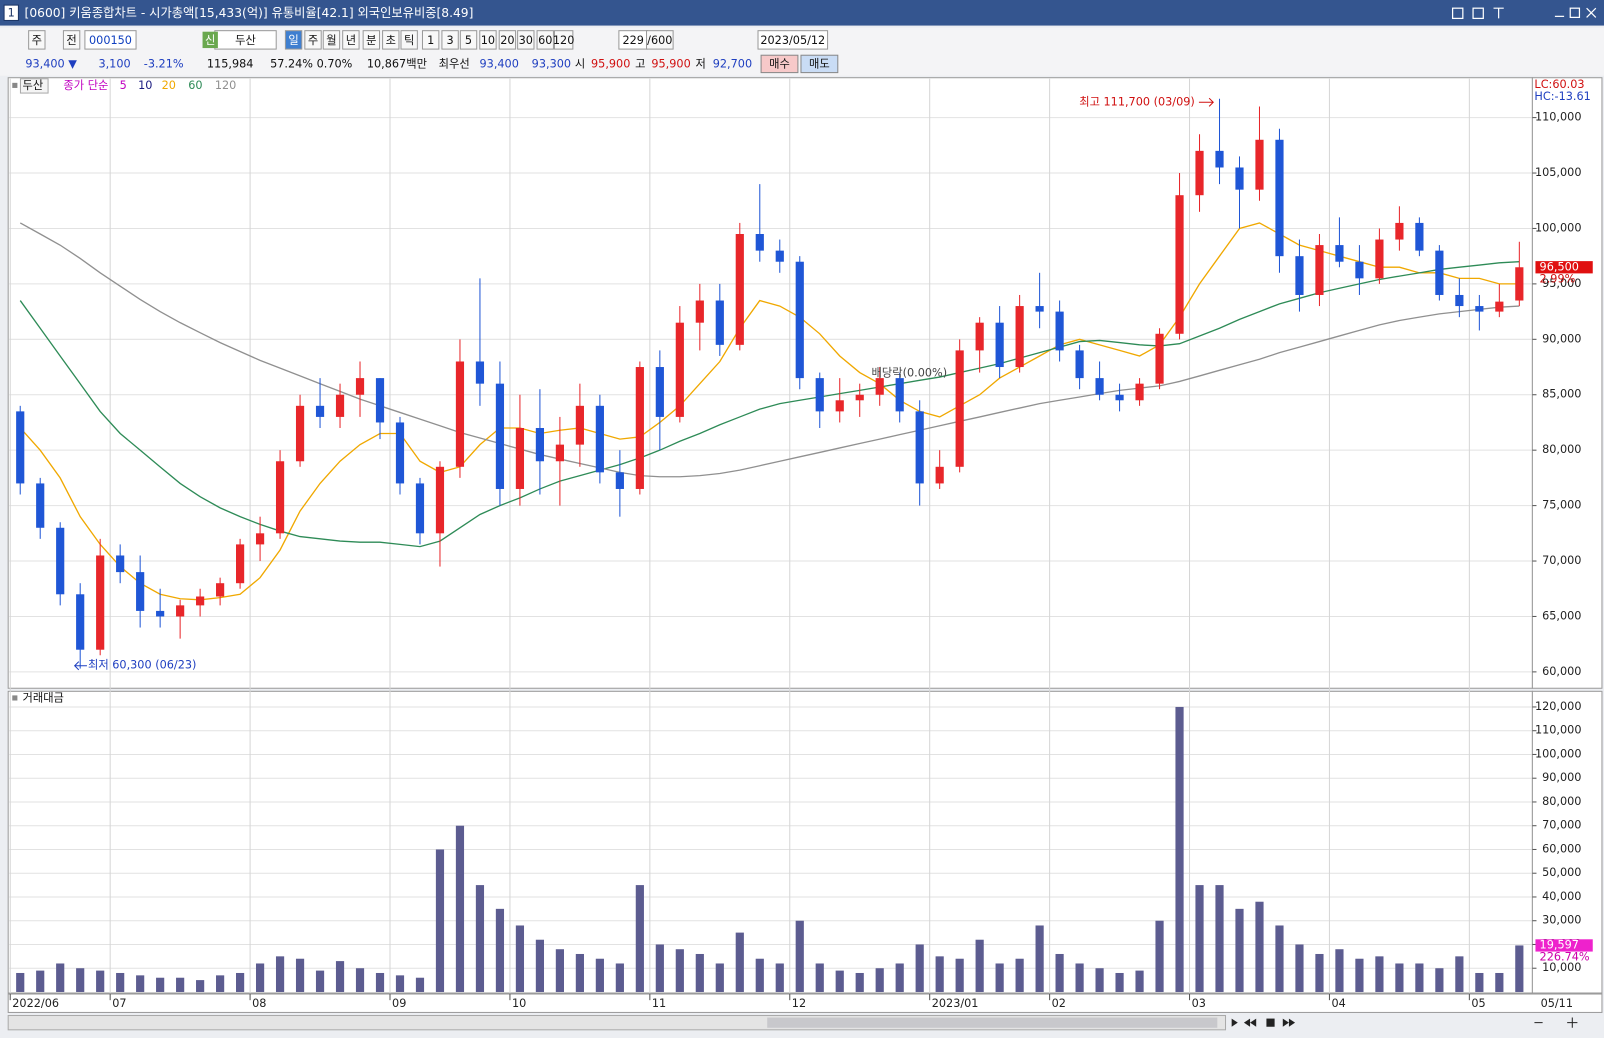 The image size is (1604, 1038). I want to click on toolbar-label: 분, so click(371, 40).